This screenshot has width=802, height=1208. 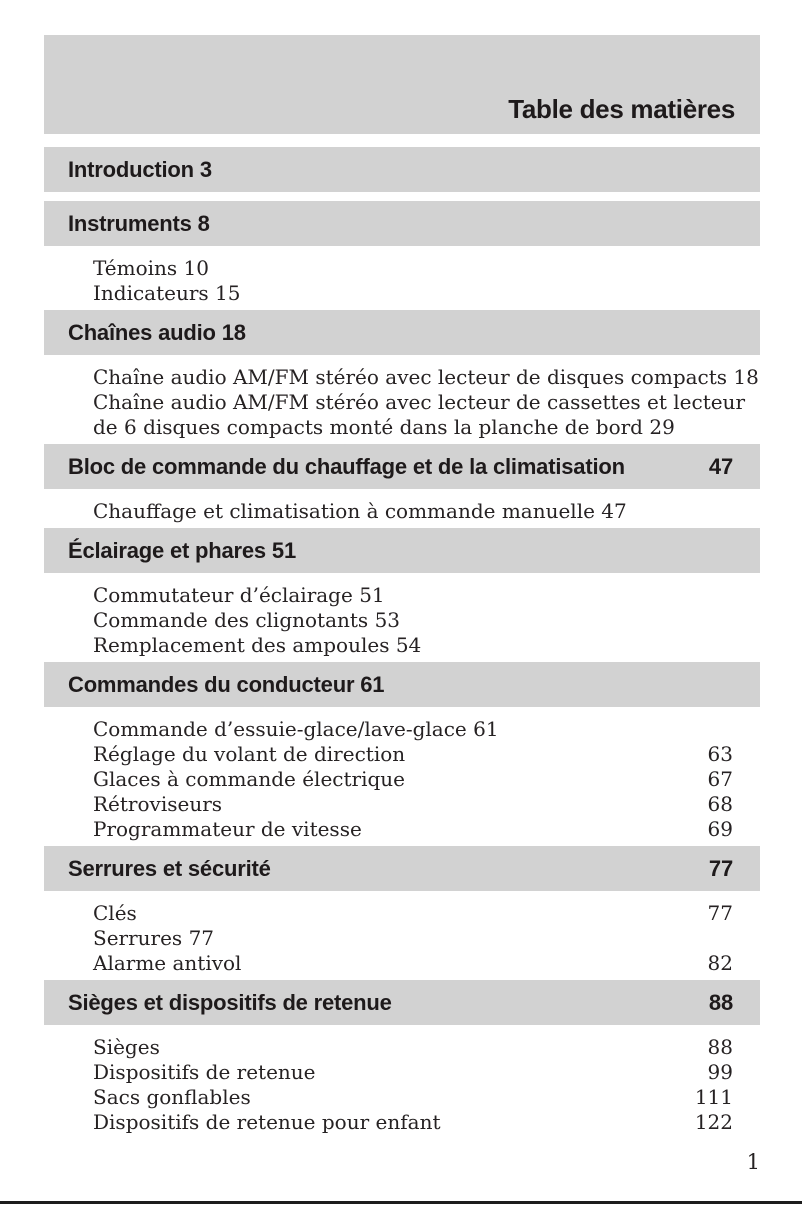 I want to click on toc-entry: Témoins 10, so click(x=413, y=268).